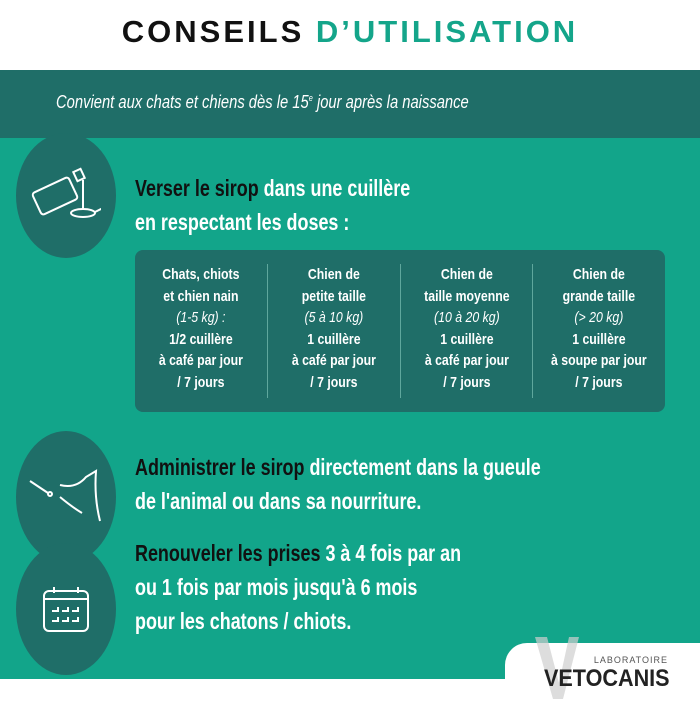 The image size is (700, 703). What do you see at coordinates (607, 678) in the screenshot?
I see `logo-name: VETOCANIS` at bounding box center [607, 678].